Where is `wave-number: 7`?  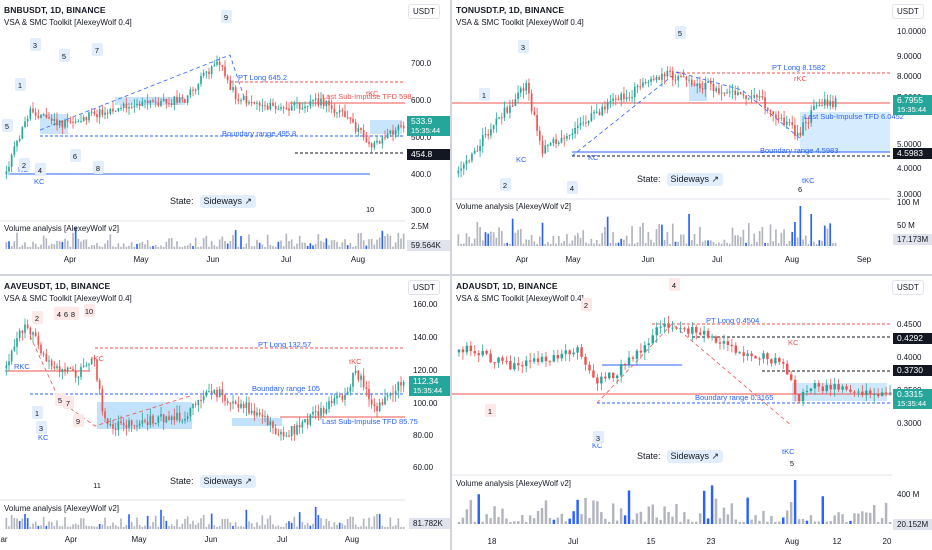 wave-number: 7 is located at coordinates (68, 403).